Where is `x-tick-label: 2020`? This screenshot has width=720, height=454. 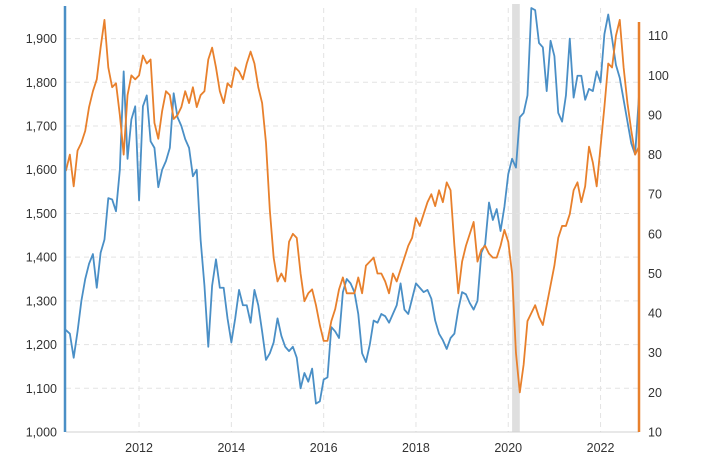 x-tick-label: 2020 is located at coordinates (508, 447).